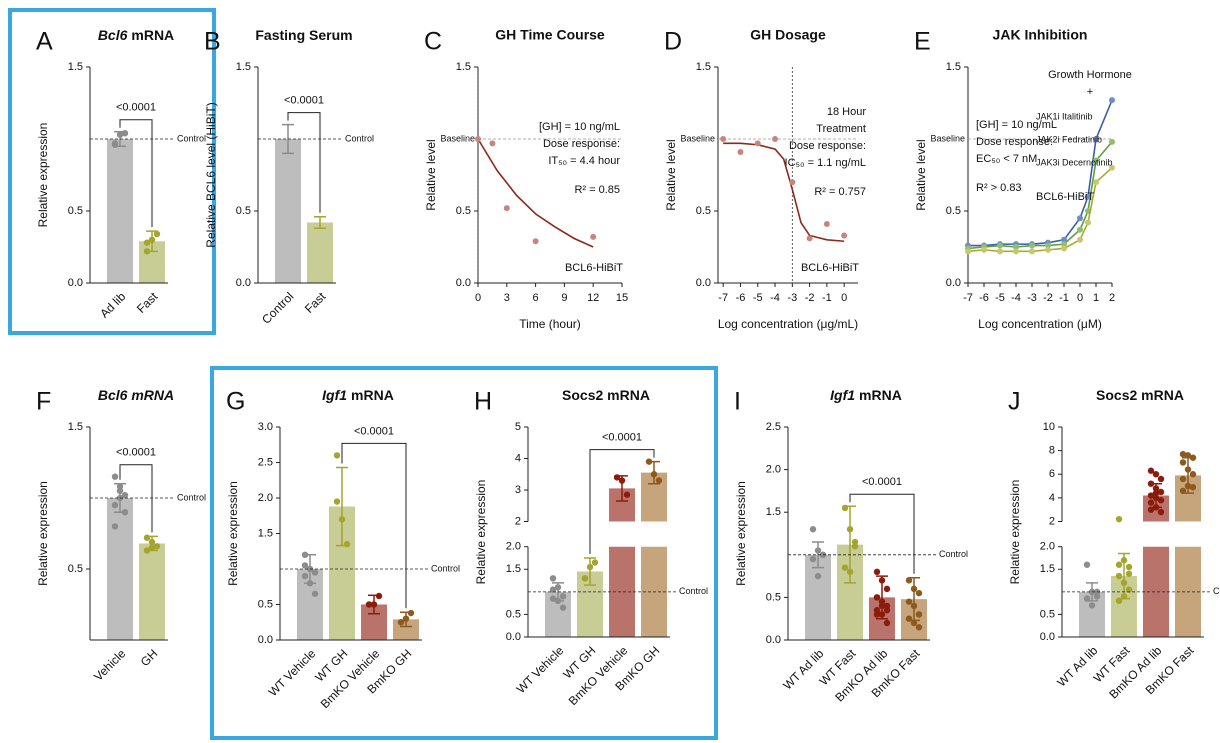 Image resolution: width=1220 pixels, height=743 pixels. What do you see at coordinates (303, 35) in the screenshot?
I see `title-part: Fasting Serum` at bounding box center [303, 35].